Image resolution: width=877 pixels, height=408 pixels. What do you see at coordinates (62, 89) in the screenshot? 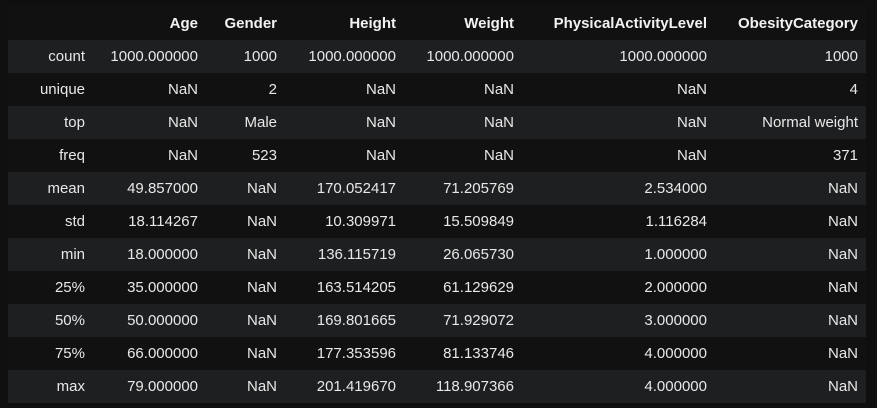
I see `row-label: unique` at bounding box center [62, 89].